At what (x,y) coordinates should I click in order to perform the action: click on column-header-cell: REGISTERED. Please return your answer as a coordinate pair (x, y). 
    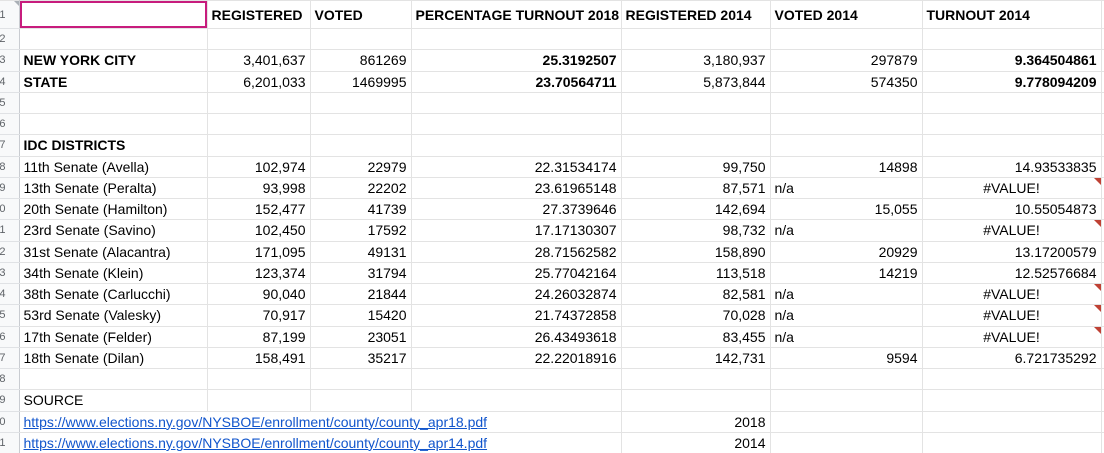
    Looking at the image, I should click on (259, 14).